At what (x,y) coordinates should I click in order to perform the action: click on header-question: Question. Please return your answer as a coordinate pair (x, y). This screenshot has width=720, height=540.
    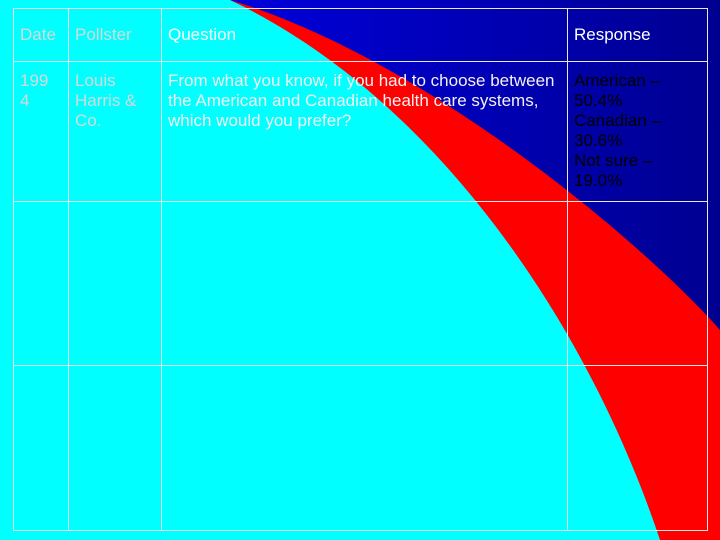
    Looking at the image, I should click on (364, 35).